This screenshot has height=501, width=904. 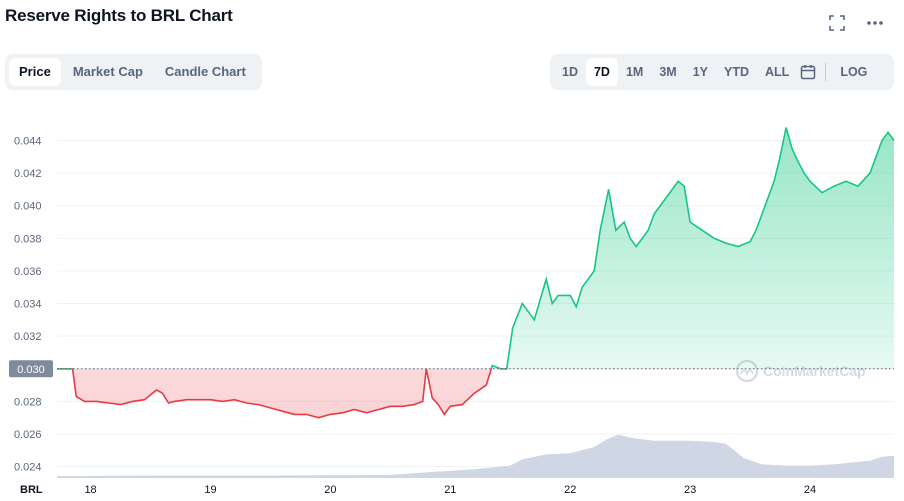 What do you see at coordinates (826, 72) in the screenshot?
I see `range-divider` at bounding box center [826, 72].